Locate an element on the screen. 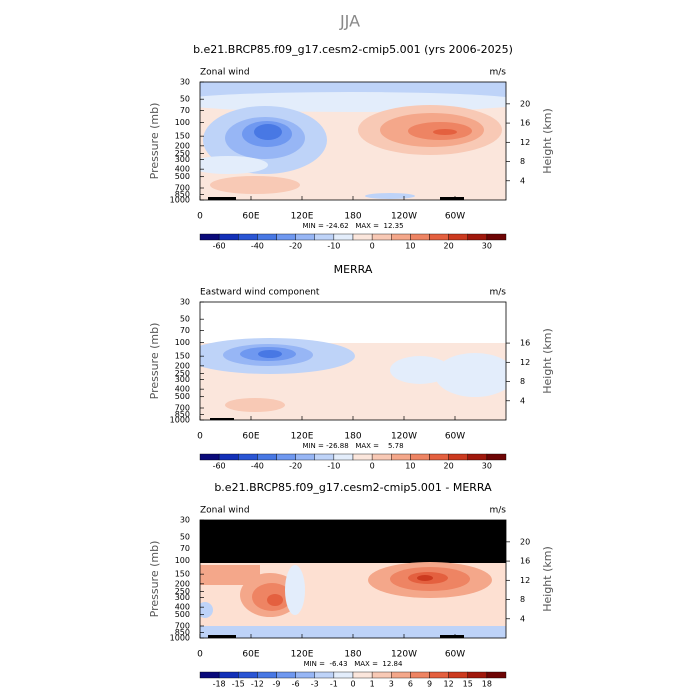 The width and height of the screenshot is (700, 700). y-tick-label: 150 is located at coordinates (182, 356).